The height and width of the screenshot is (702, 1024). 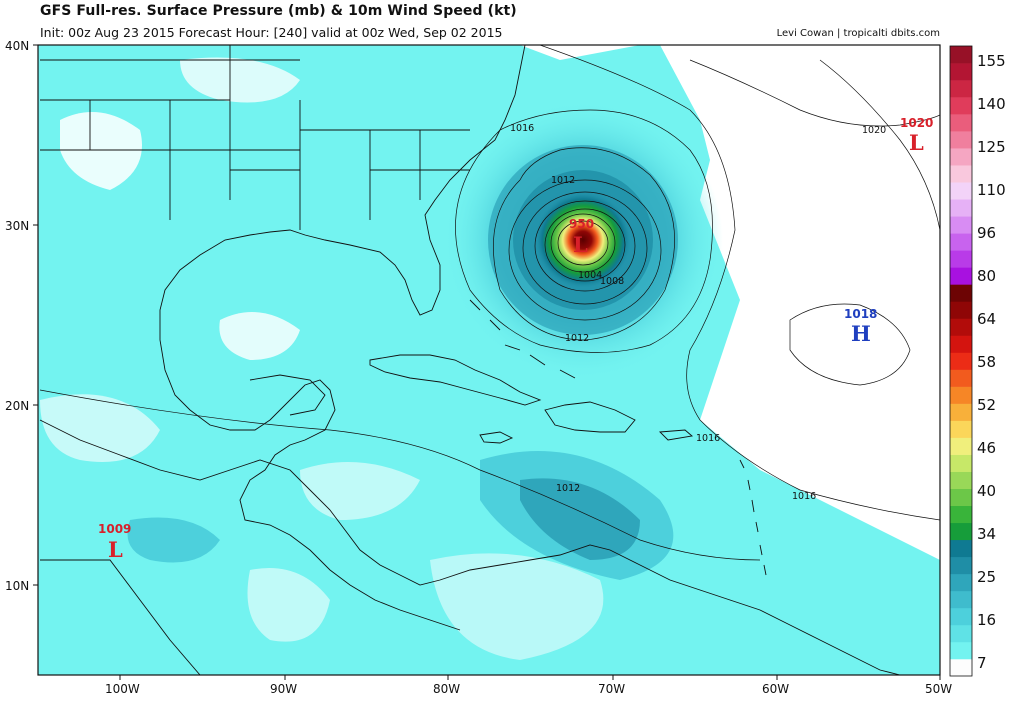 I want to click on colorbar-label: 125, so click(x=991, y=147).